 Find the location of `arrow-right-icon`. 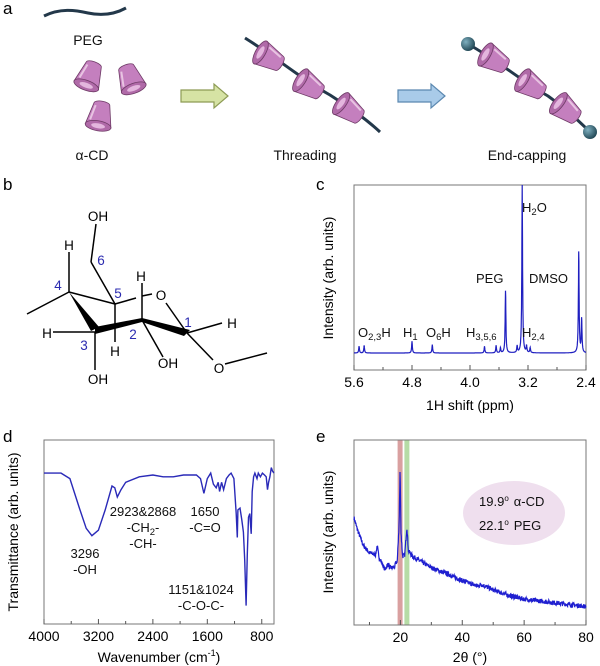

arrow-right-icon is located at coordinates (421, 96).